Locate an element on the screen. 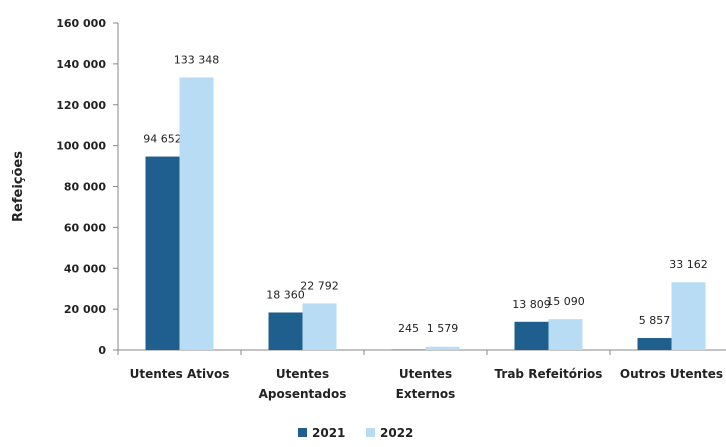 Image resolution: width=726 pixels, height=447 pixels. legend: 2021 2022 is located at coordinates (355, 433).